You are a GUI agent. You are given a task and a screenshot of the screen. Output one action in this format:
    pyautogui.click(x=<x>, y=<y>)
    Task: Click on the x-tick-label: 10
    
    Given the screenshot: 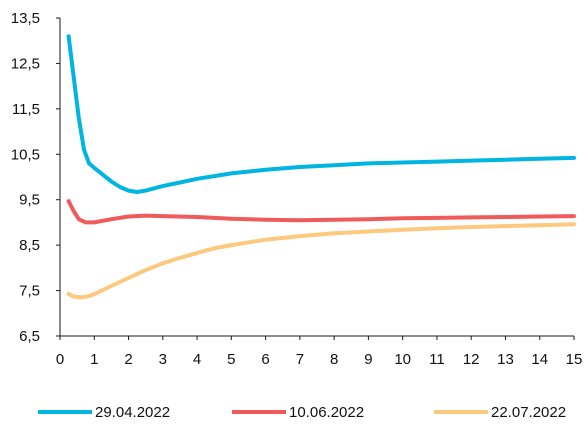 What is the action you would take?
    pyautogui.click(x=402, y=359)
    